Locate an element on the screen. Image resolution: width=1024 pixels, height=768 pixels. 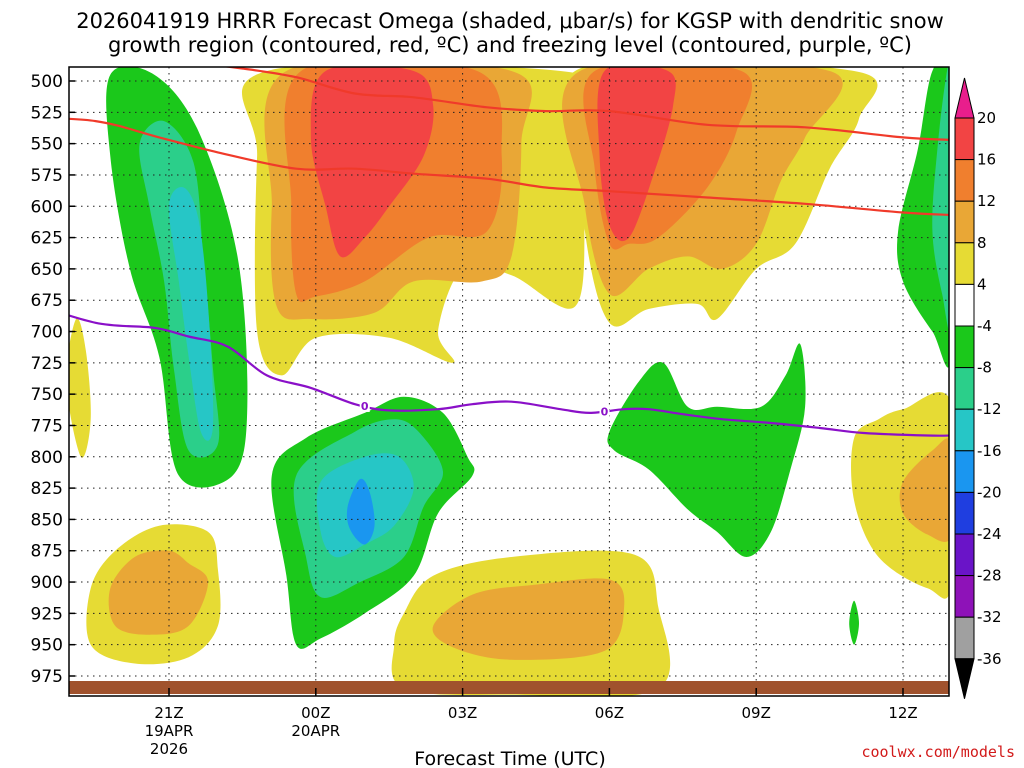
colorbar-min-triangle is located at coordinates (964, 678).